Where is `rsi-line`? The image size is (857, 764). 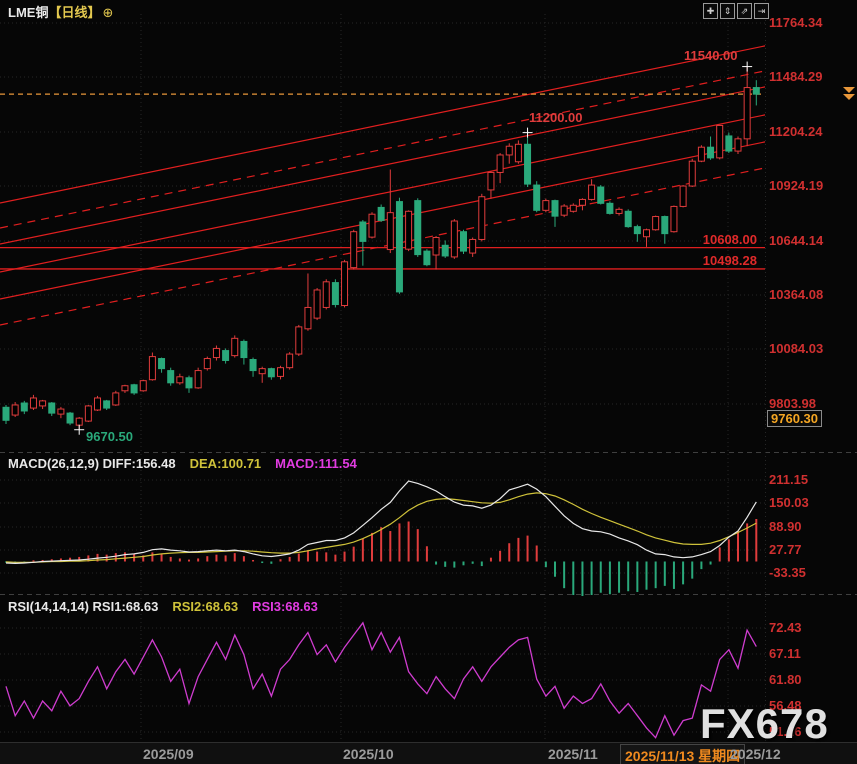 rsi-line is located at coordinates (381, 680).